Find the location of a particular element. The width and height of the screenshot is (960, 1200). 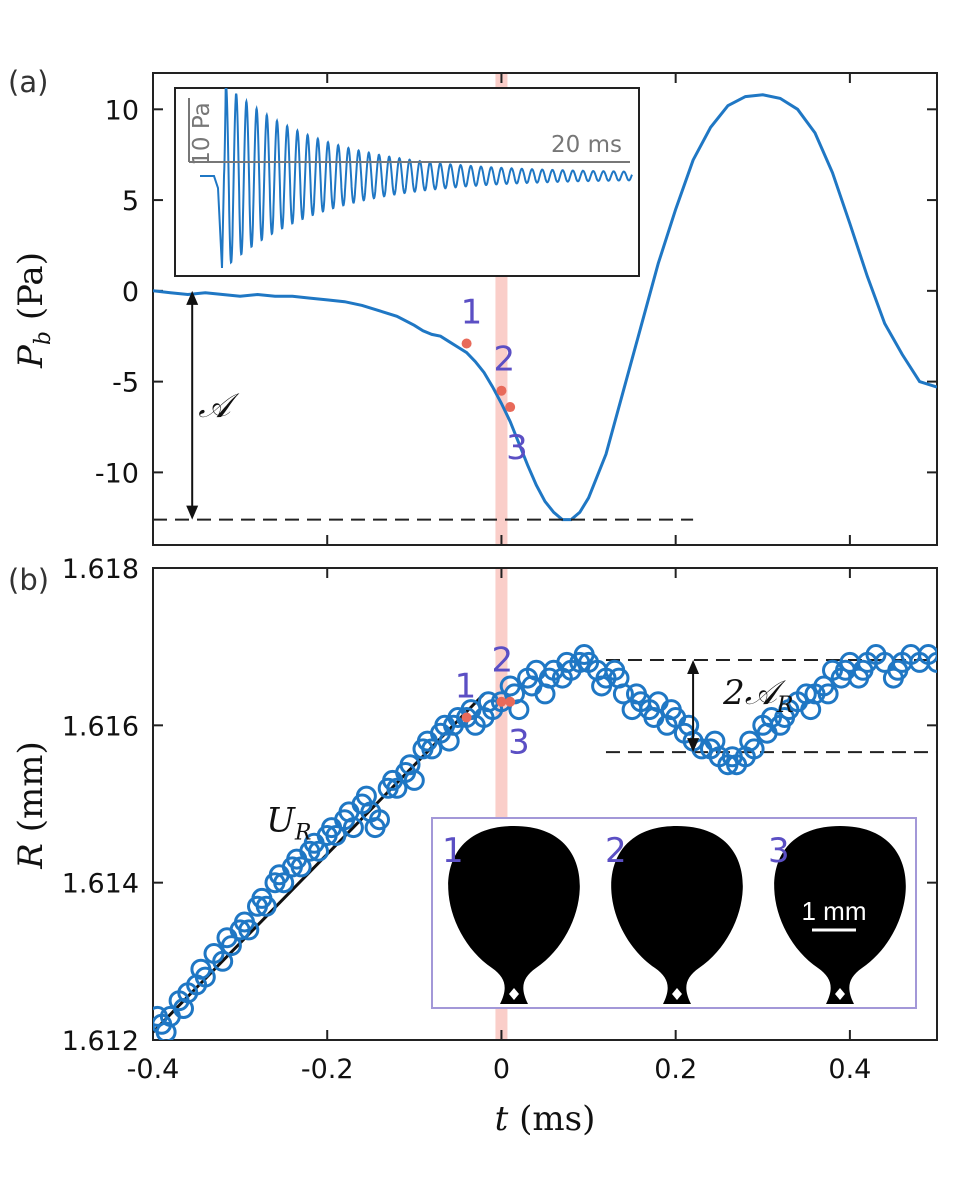

b-marker-label: 1 is located at coordinates (466, 686).